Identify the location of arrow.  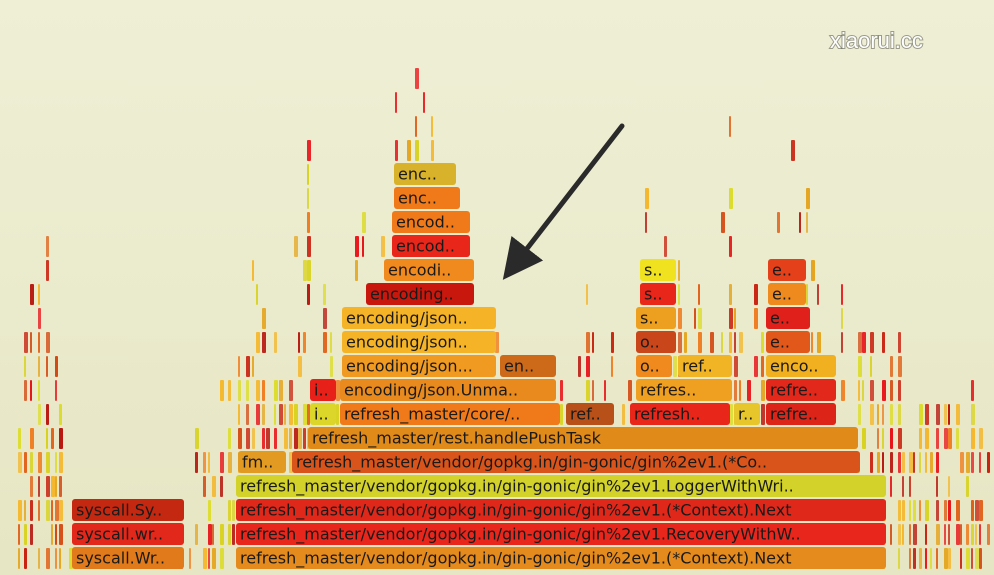
(563, 201).